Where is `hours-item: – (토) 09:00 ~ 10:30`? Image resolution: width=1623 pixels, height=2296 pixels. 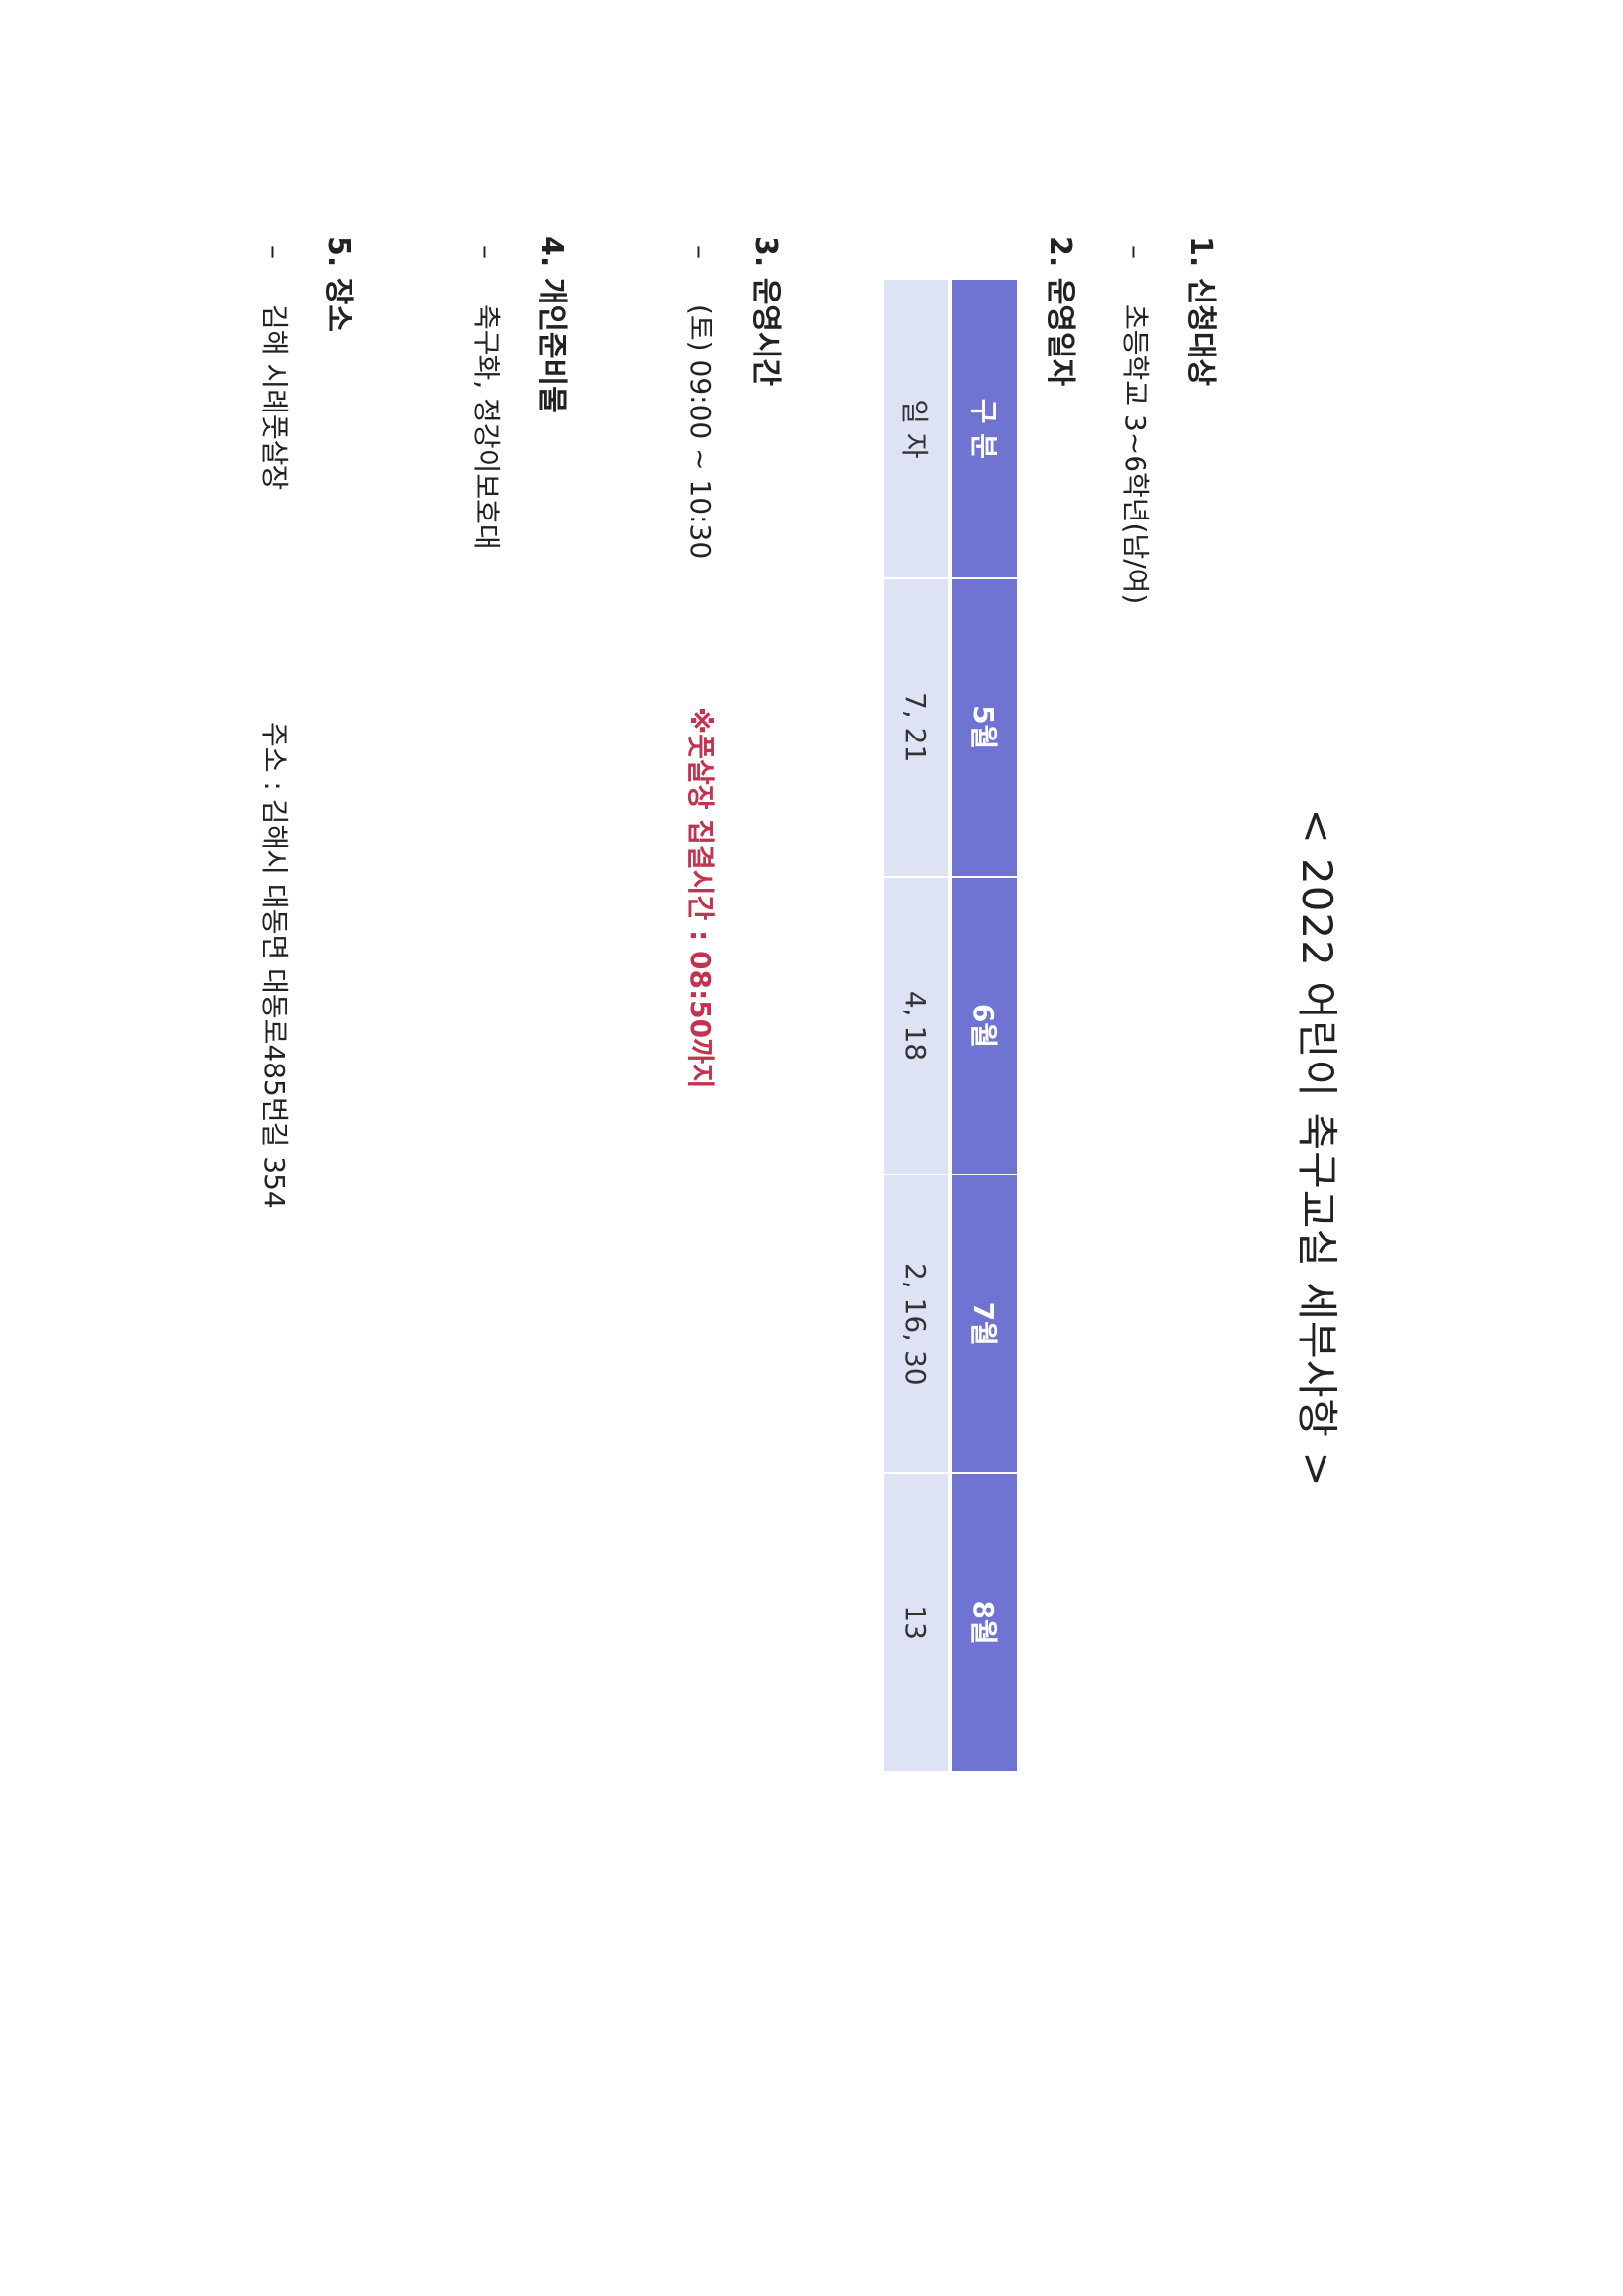 hours-item: – (토) 09:00 ~ 10:30 is located at coordinates (702, 402).